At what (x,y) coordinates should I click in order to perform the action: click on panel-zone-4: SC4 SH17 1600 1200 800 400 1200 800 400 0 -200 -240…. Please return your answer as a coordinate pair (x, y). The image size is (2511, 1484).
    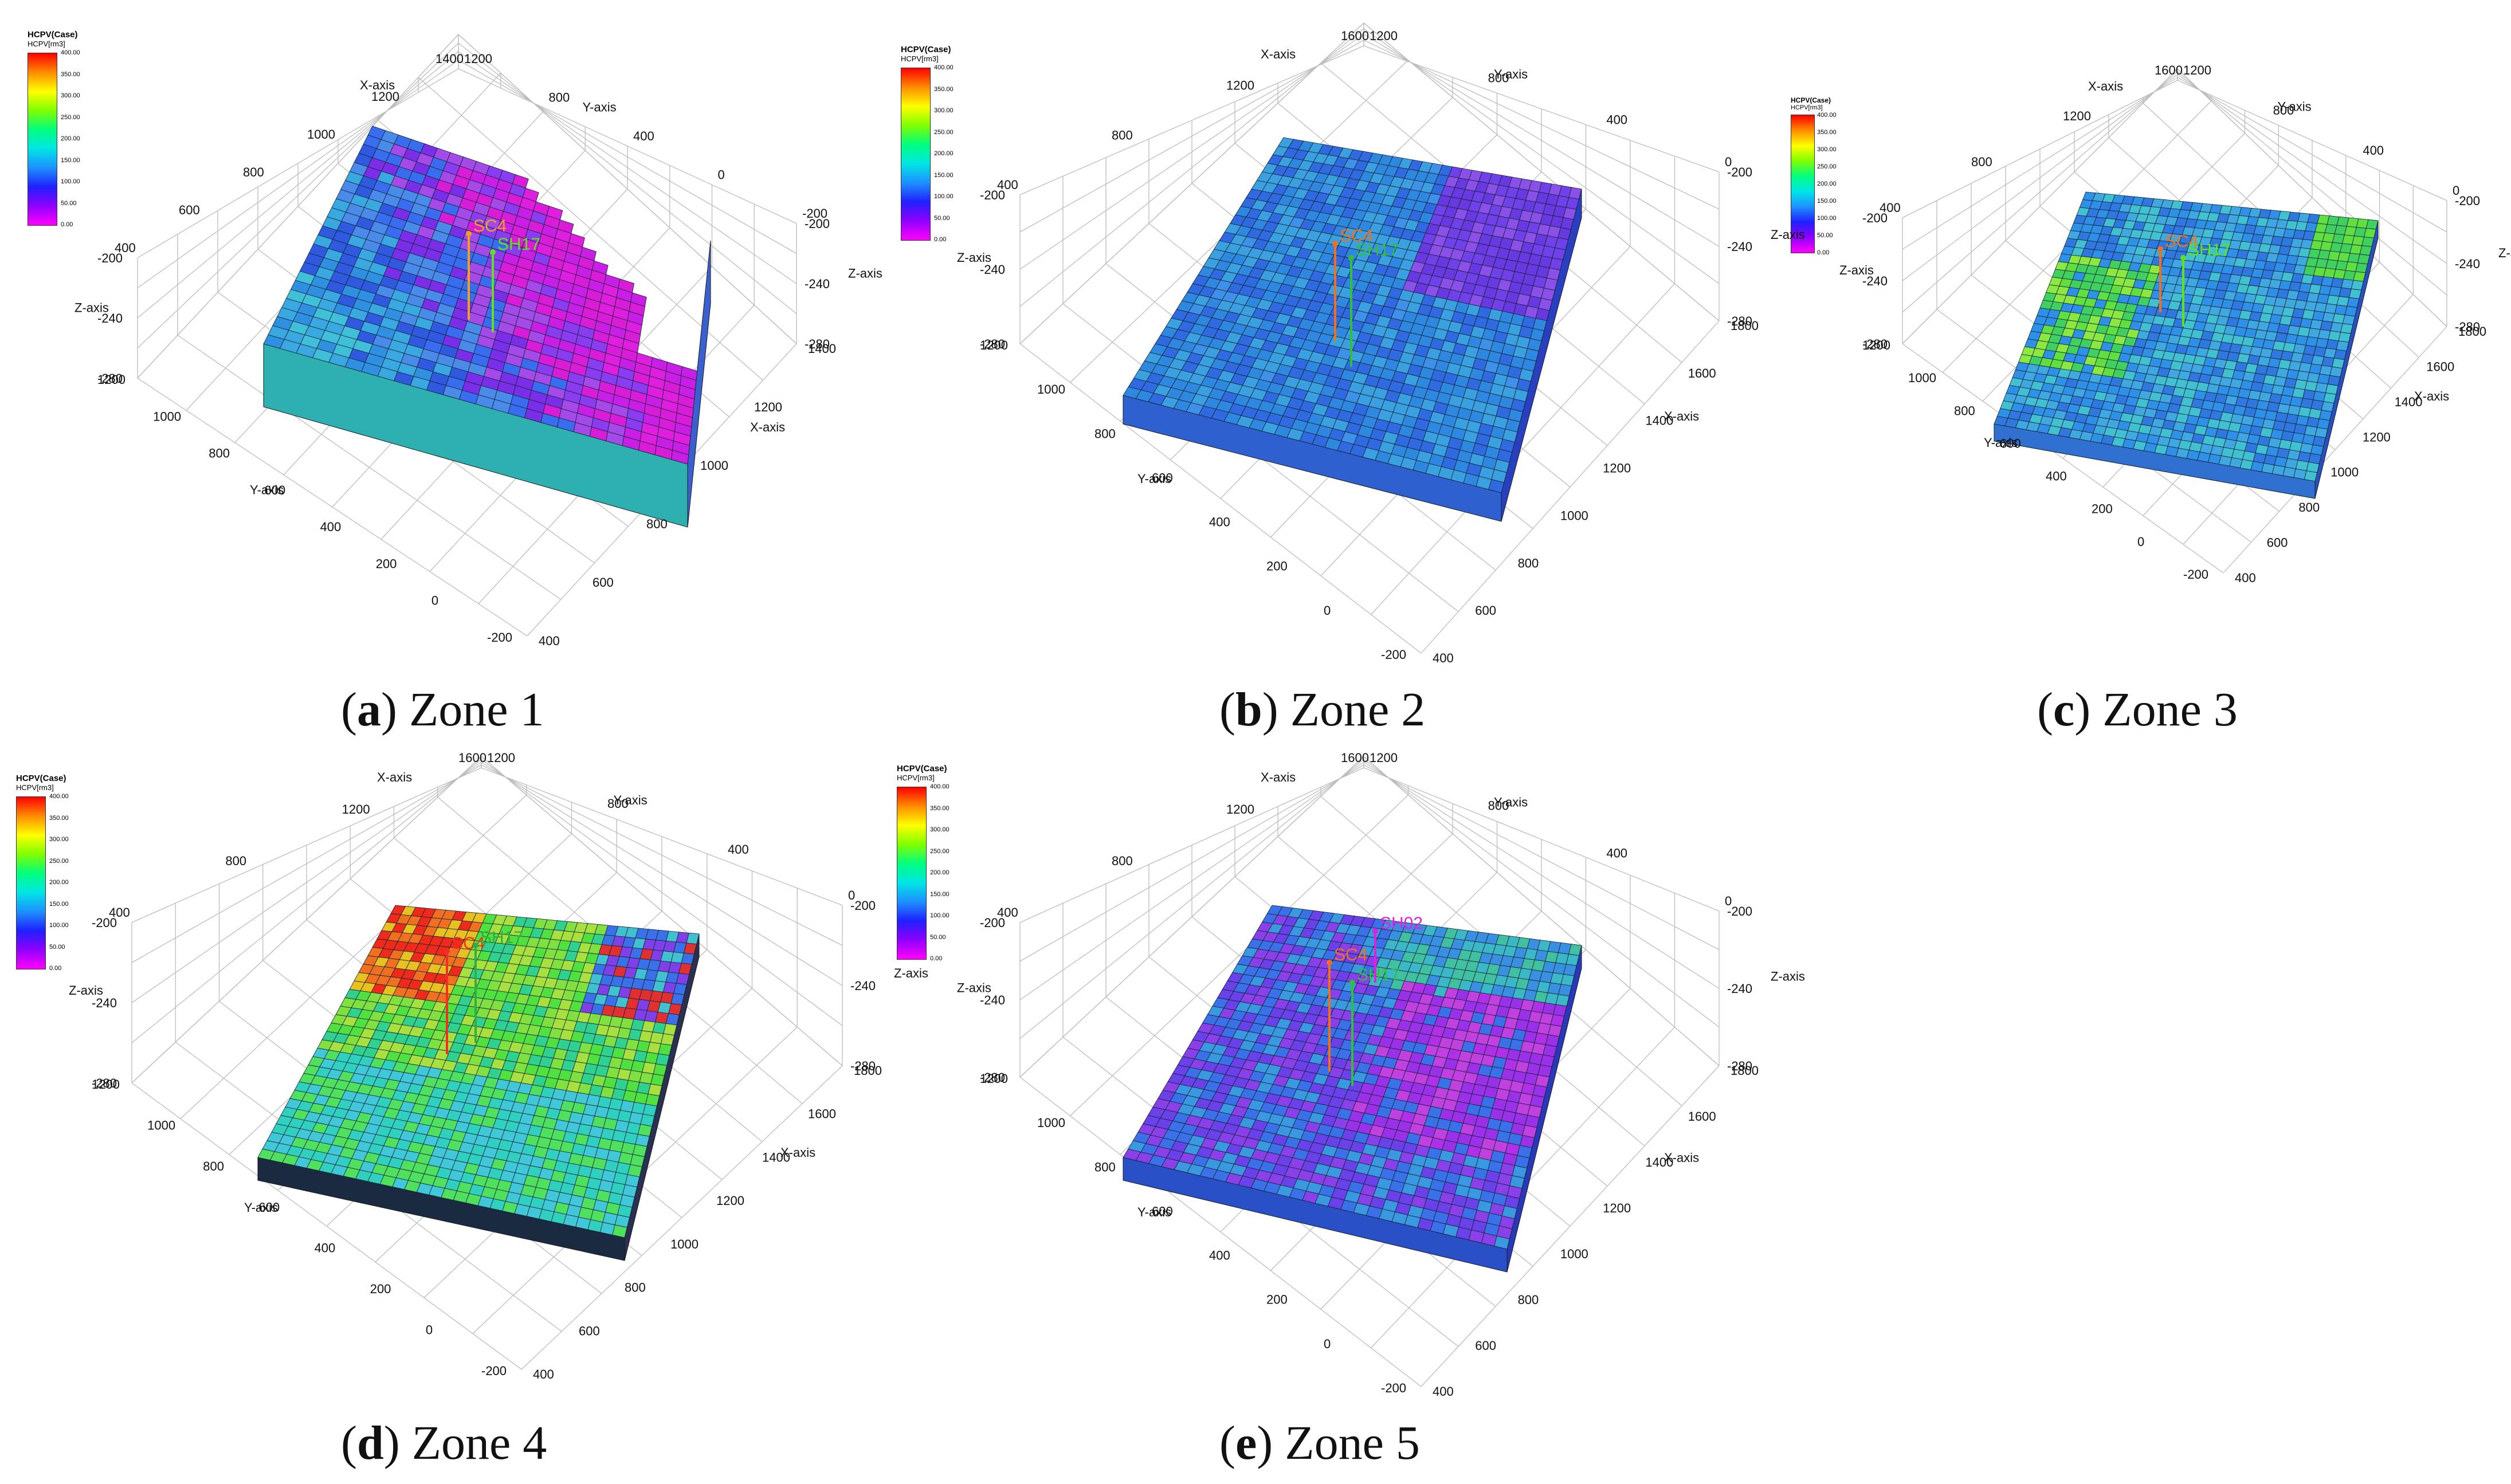
    Looking at the image, I should click on (499, 1074).